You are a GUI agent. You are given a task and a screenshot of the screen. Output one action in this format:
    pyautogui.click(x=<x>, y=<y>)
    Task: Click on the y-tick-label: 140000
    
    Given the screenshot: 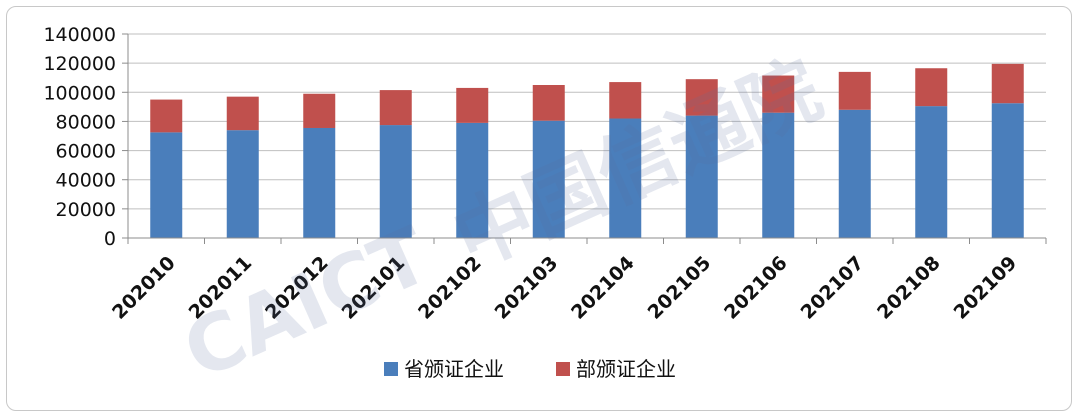 What is the action you would take?
    pyautogui.click(x=79, y=35)
    